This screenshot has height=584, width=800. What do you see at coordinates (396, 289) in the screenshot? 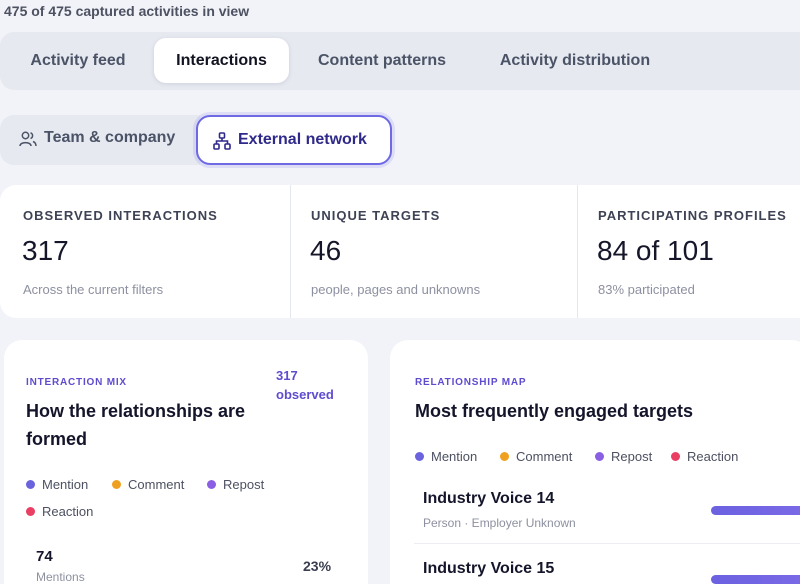
I see `stat-note: people, pages and unknowns` at bounding box center [396, 289].